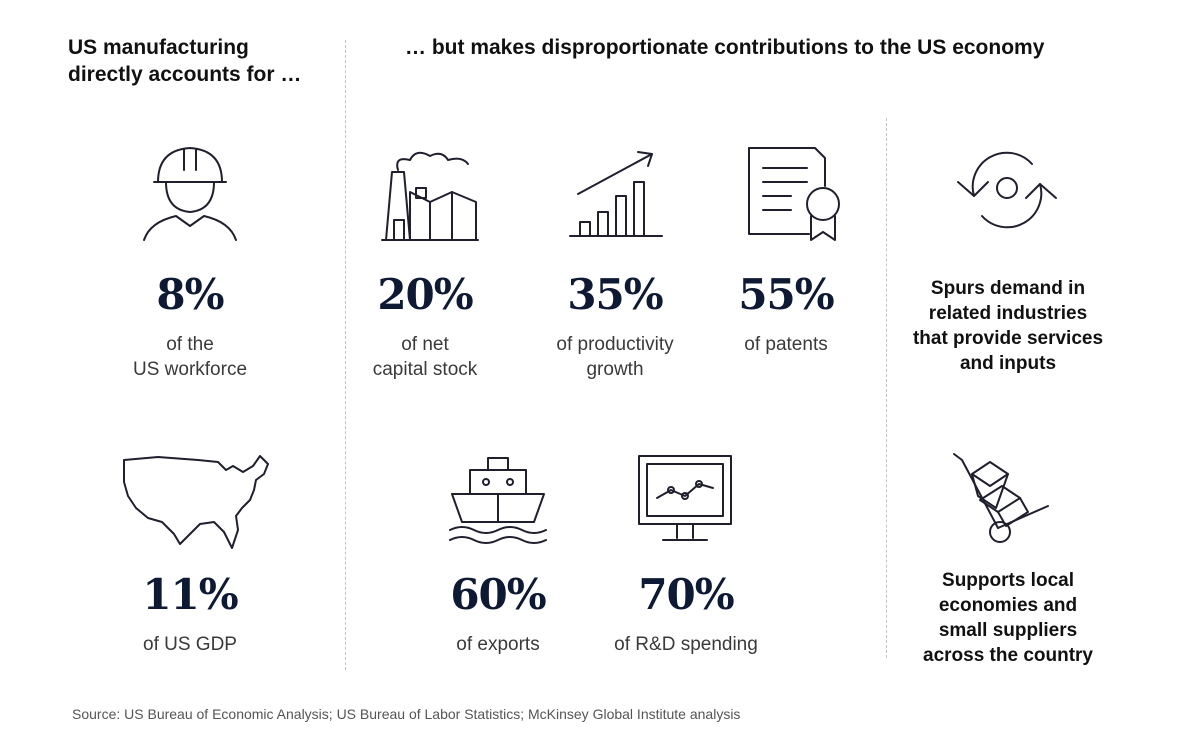 Image resolution: width=1200 pixels, height=752 pixels. What do you see at coordinates (616, 195) in the screenshot?
I see `growth-chart-icon` at bounding box center [616, 195].